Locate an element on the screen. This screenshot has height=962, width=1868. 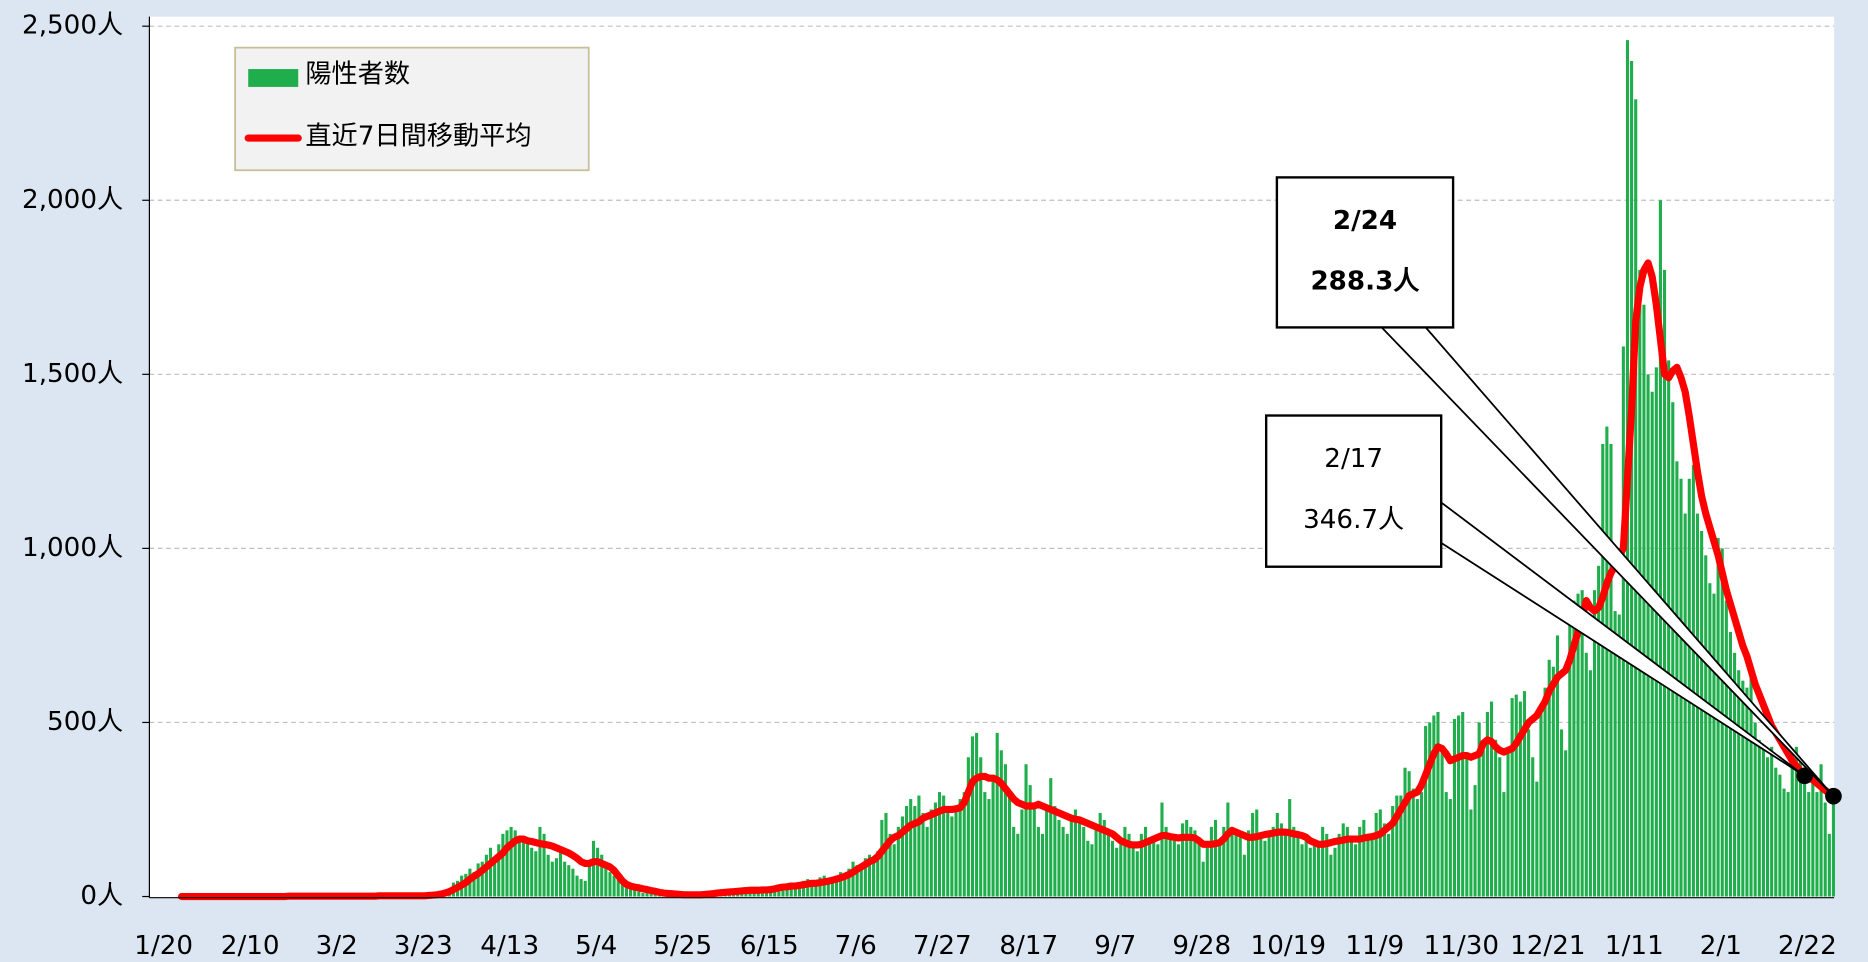
x-tick-label: 3/23 is located at coordinates (423, 946).